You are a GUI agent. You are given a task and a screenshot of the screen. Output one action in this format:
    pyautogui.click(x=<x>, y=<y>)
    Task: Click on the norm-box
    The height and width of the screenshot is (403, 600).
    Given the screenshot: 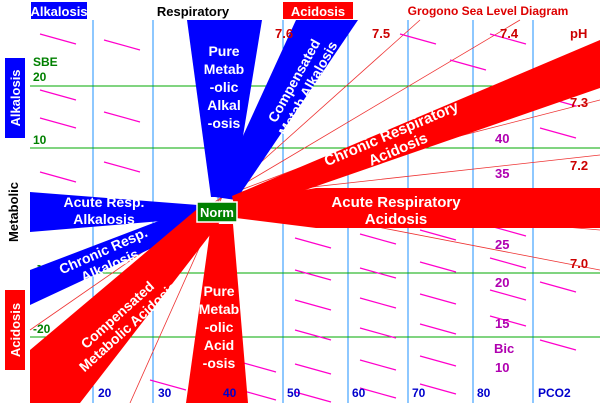 What is the action you would take?
    pyautogui.click(x=217, y=212)
    